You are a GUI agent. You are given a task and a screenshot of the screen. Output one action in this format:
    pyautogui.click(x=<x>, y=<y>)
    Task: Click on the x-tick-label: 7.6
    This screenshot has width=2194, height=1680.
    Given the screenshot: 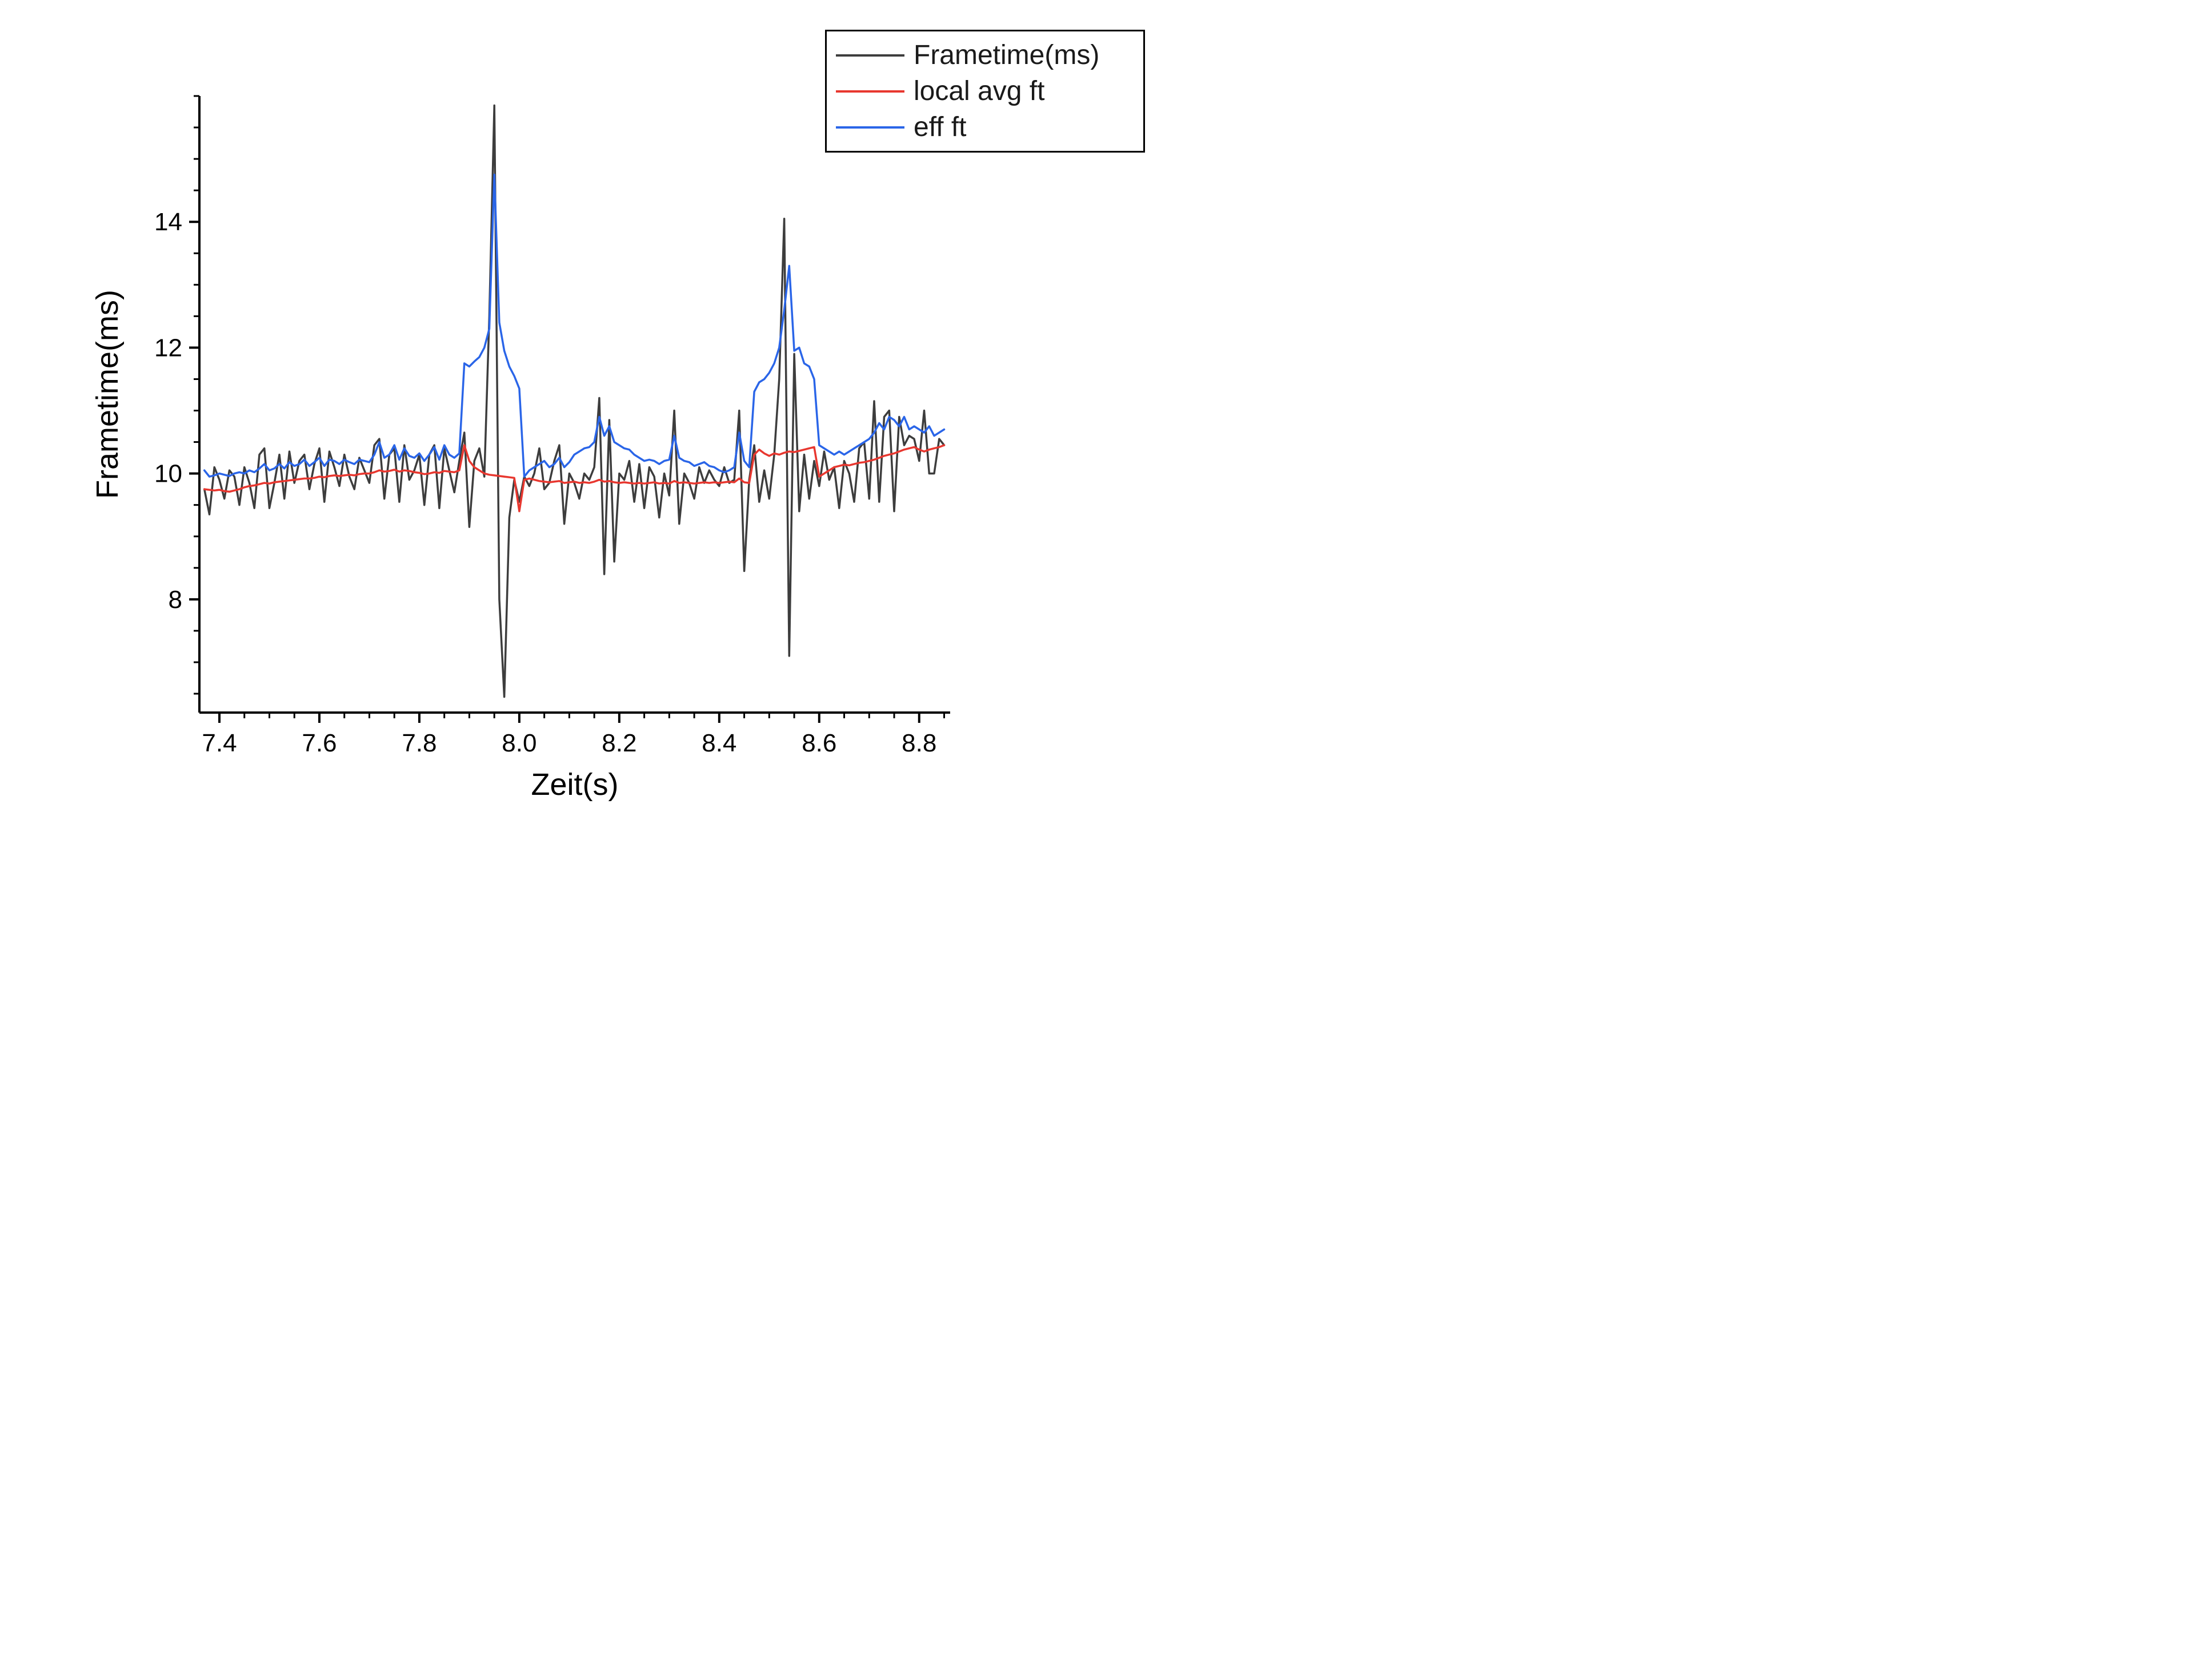 What is the action you would take?
    pyautogui.click(x=320, y=743)
    